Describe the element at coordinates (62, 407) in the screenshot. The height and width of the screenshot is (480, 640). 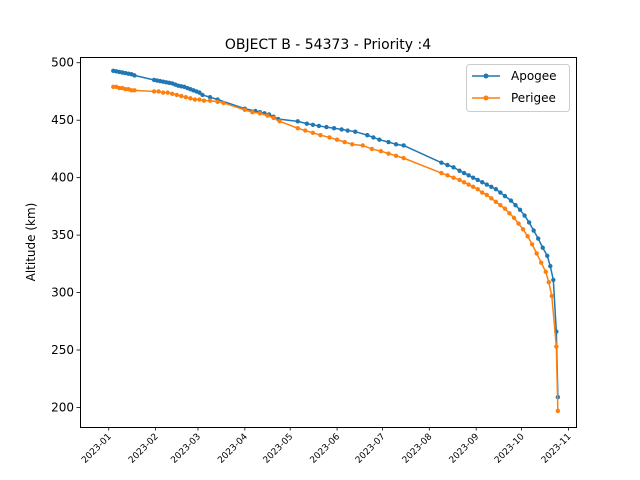
I see `y-tick-label: 200` at that location.